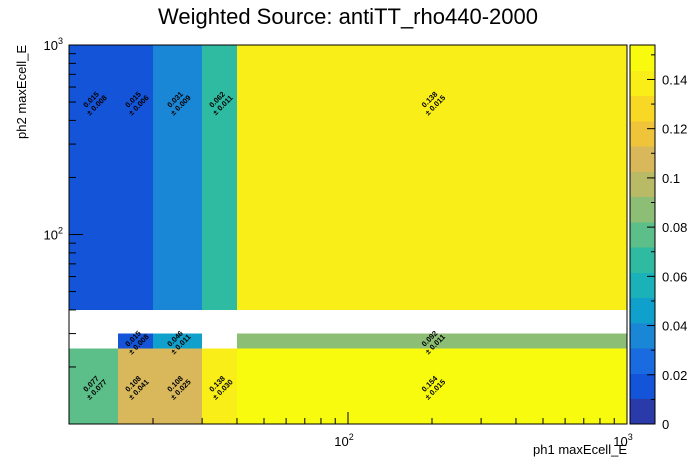  I want to click on colorbar-tick-label: 0, so click(665, 424).